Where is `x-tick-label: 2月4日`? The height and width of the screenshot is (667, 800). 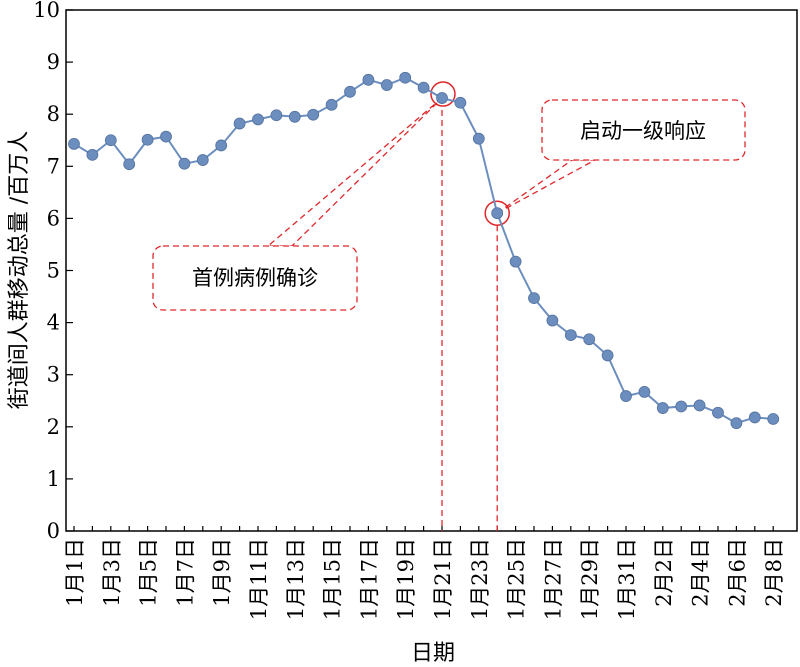 x-tick-label: 2月4日 is located at coordinates (701, 572).